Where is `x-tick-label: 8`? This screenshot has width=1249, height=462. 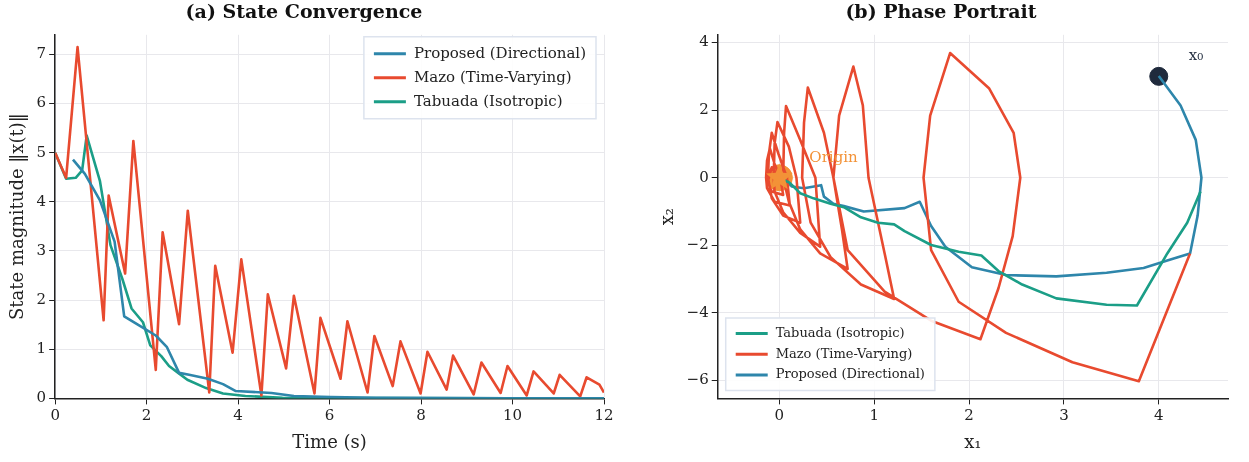
x-tick-label: 8 is located at coordinates (421, 415).